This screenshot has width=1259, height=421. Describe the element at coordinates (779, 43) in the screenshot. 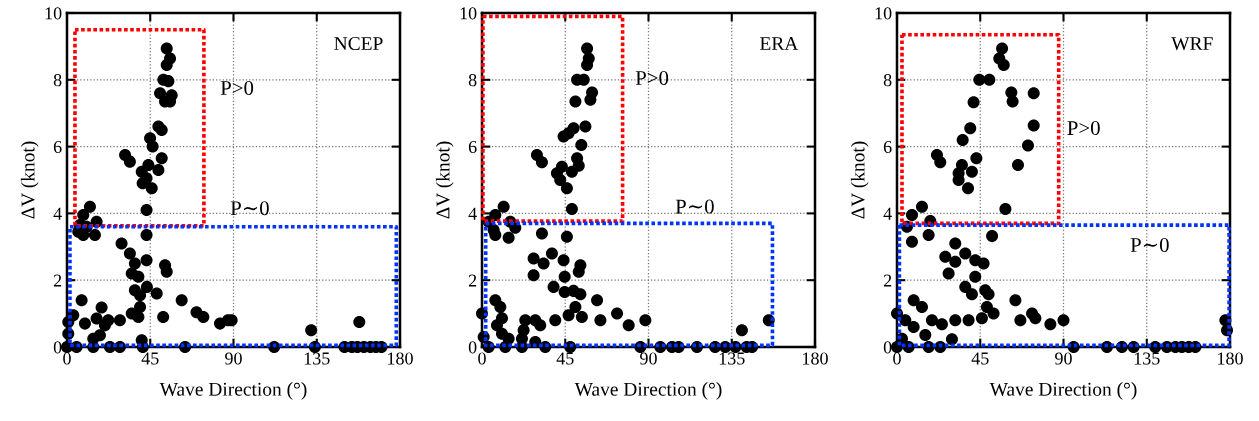

I see `text: ERA` at that location.